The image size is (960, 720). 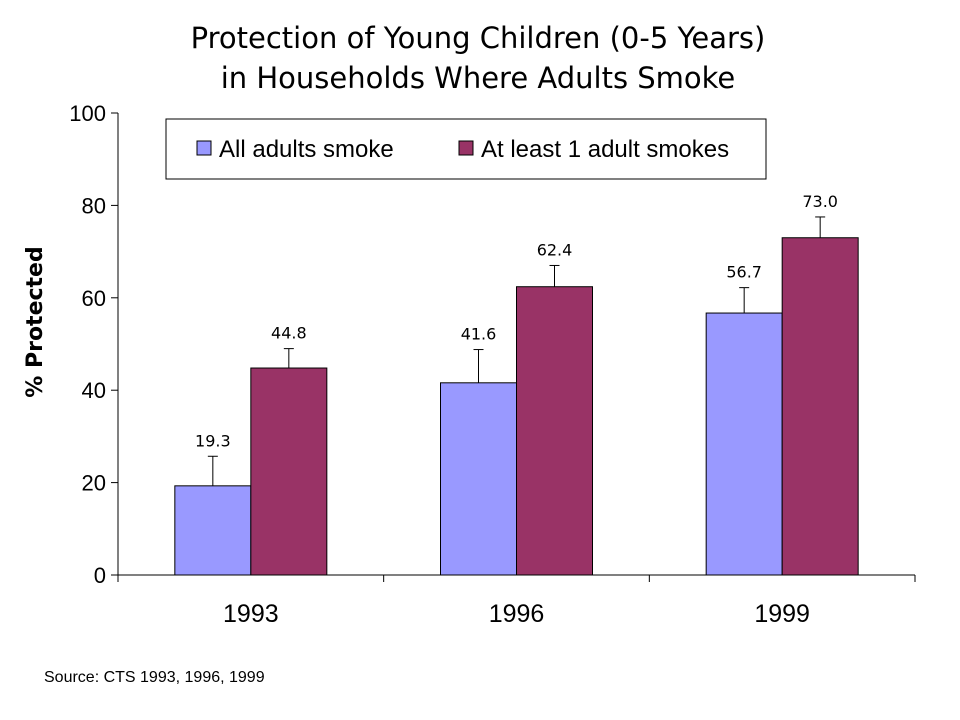 I want to click on y-axis-label: % Protected, so click(x=35, y=321).